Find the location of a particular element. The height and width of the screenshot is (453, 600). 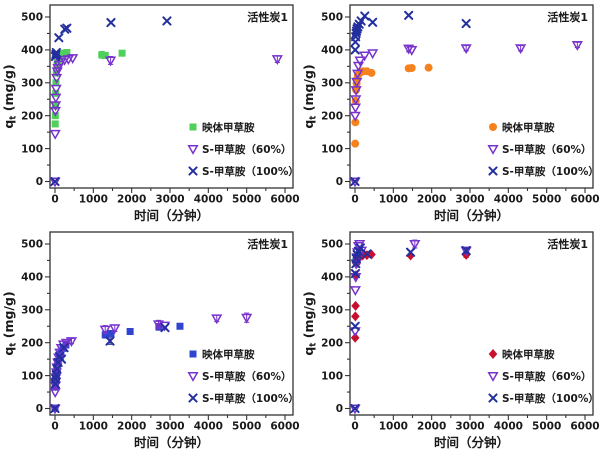

y-axis-label: qt (mg/g) is located at coordinates (310, 96).